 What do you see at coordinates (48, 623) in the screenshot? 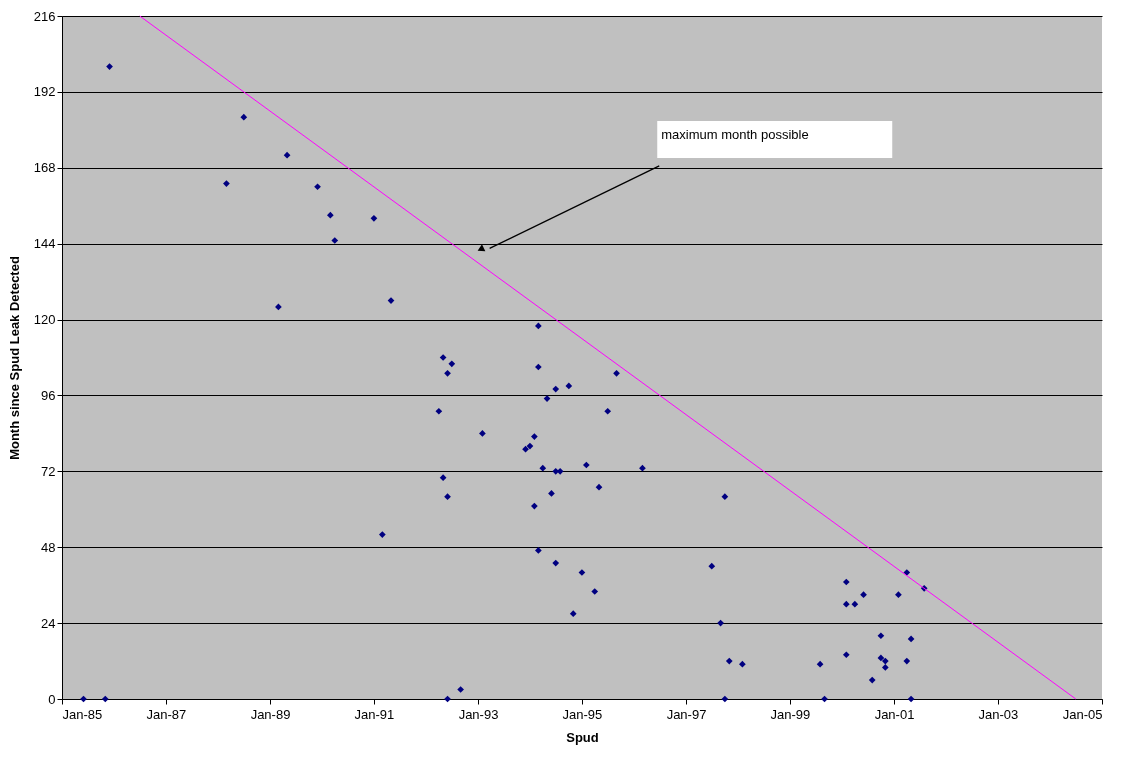
I see `y-tick-label: 24` at bounding box center [48, 623].